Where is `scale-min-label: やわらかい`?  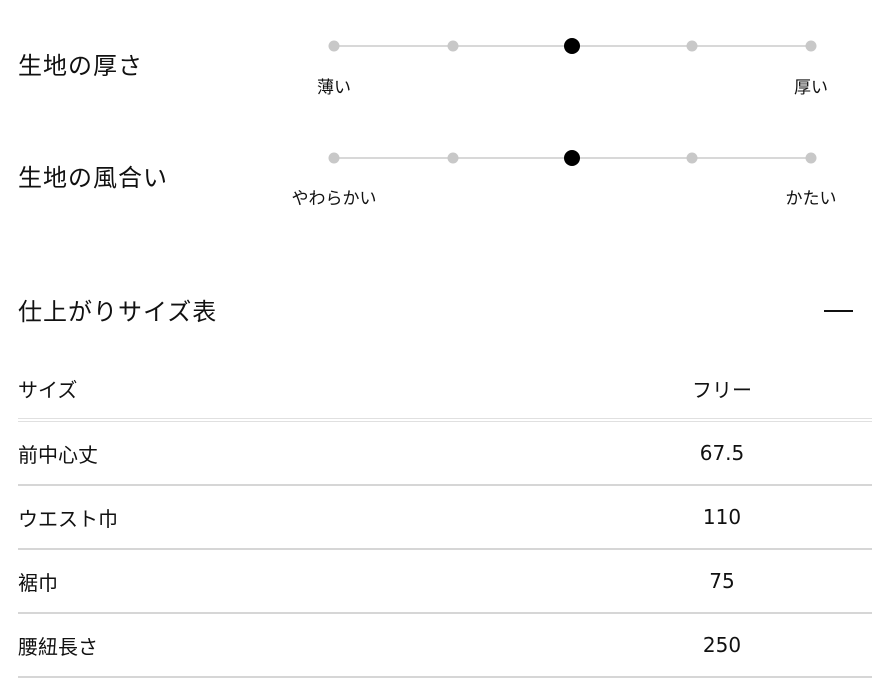
scale-min-label: やわらかい is located at coordinates (334, 199).